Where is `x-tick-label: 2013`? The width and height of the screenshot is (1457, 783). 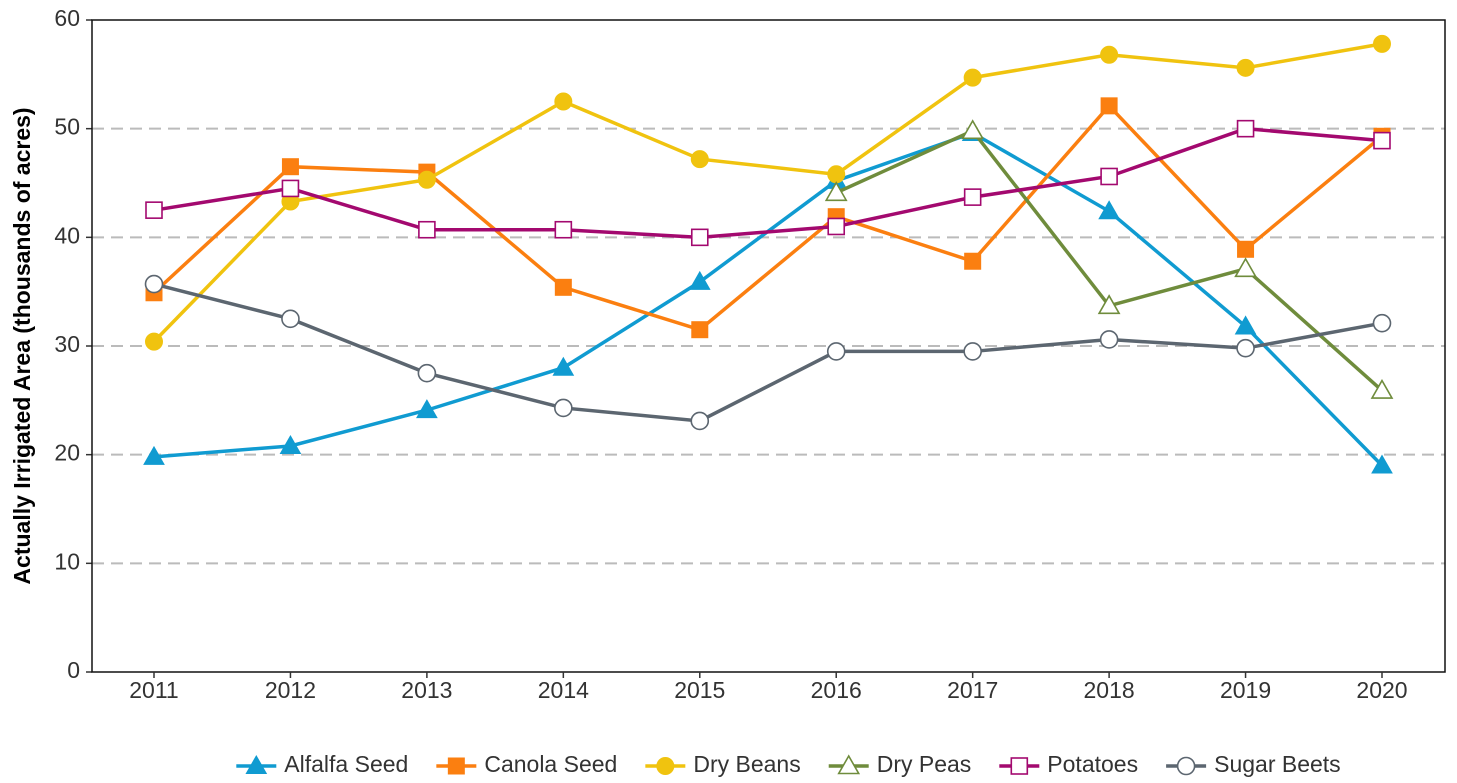 x-tick-label: 2013 is located at coordinates (426, 690).